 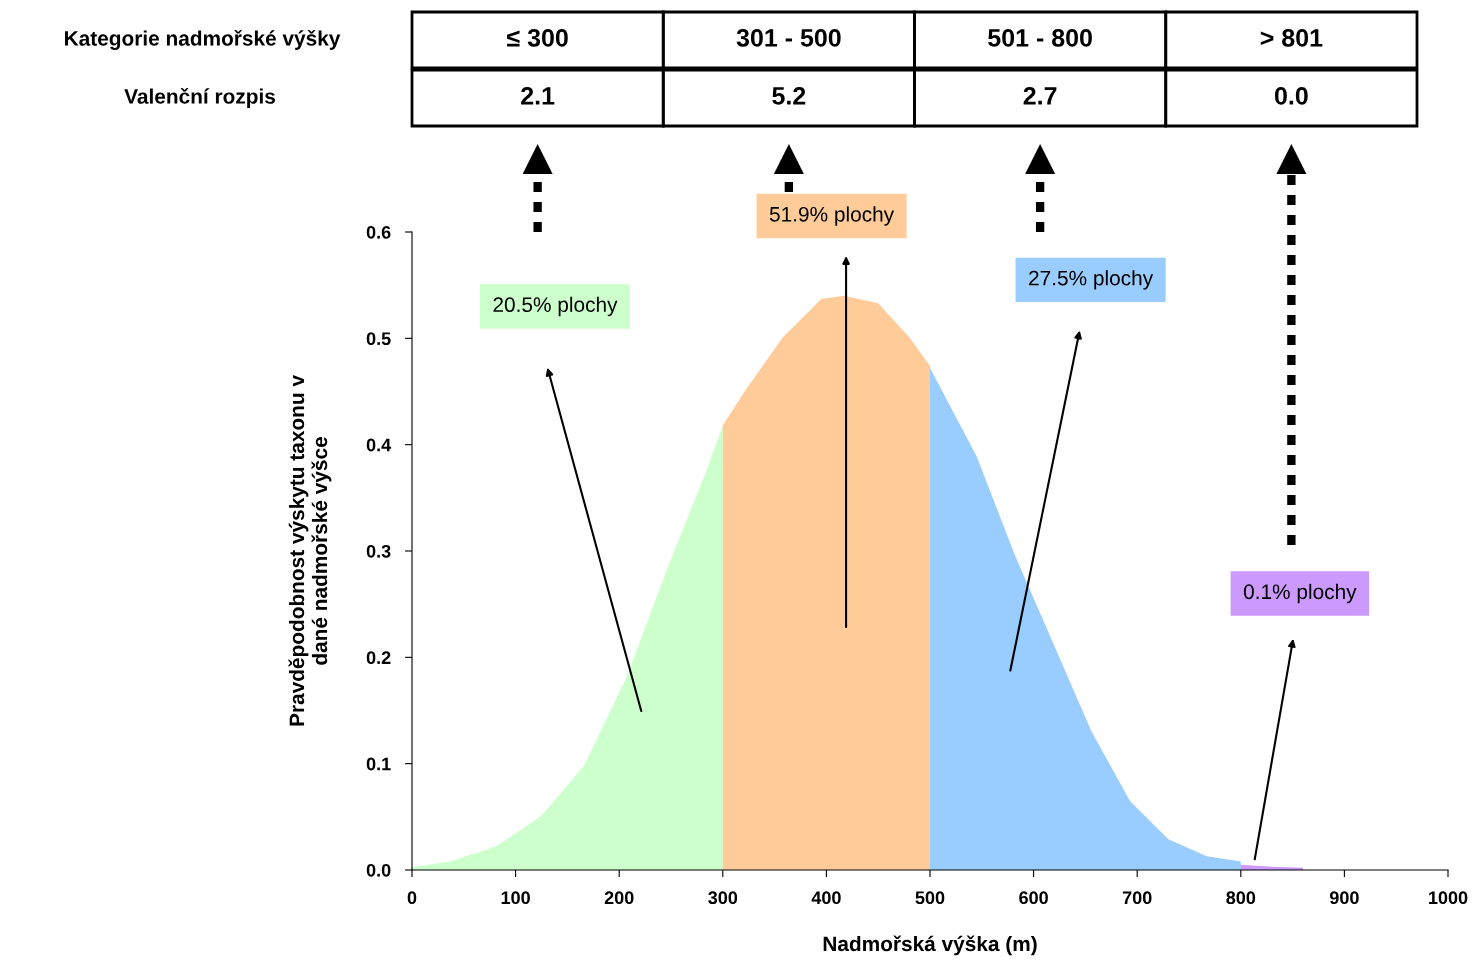 What do you see at coordinates (1033, 898) in the screenshot?
I see `x-tick-label: 600` at bounding box center [1033, 898].